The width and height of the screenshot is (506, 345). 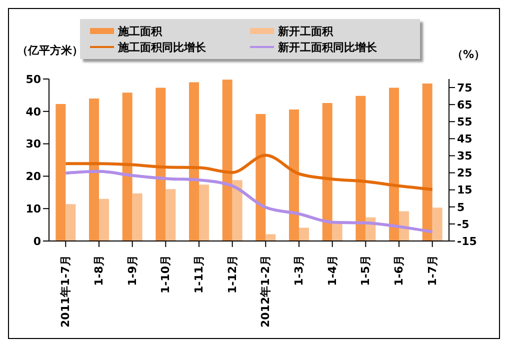 What do you see at coordinates (232, 274) in the screenshot?
I see `x-tick-label: 1-12月` at bounding box center [232, 274].